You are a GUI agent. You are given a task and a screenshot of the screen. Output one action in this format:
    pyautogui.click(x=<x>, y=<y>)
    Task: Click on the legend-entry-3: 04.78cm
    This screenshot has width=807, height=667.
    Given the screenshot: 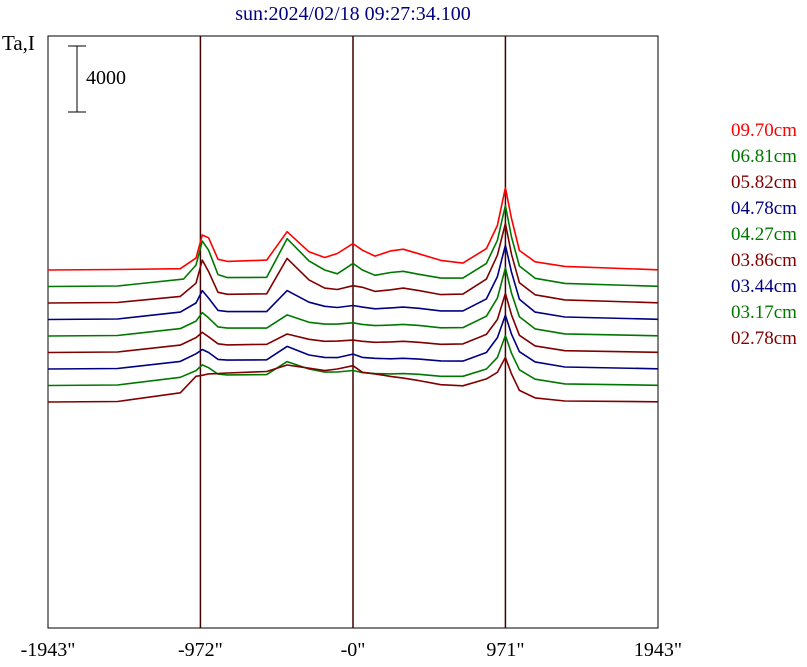 What is the action you would take?
    pyautogui.click(x=764, y=208)
    